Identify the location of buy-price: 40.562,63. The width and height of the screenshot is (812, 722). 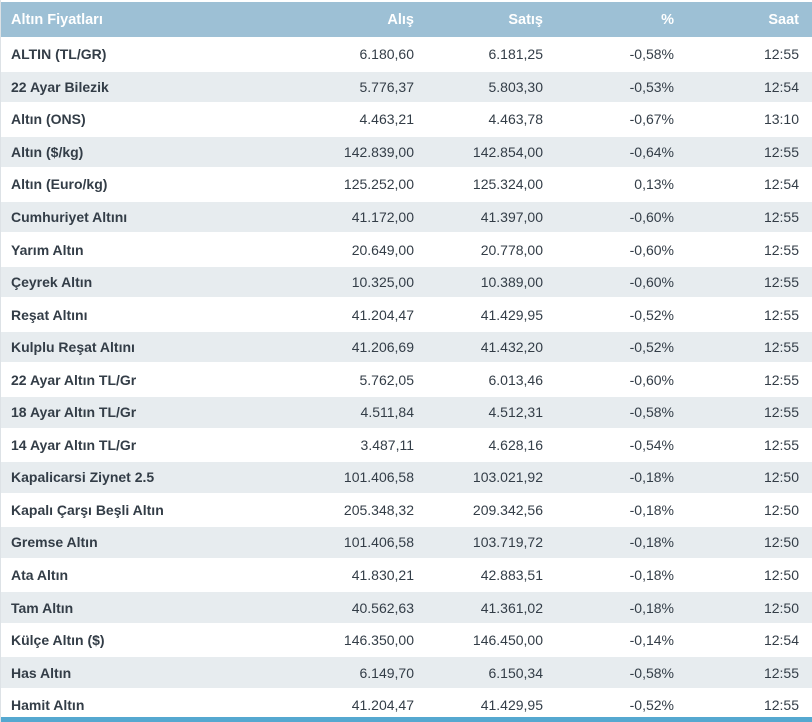
(382, 607).